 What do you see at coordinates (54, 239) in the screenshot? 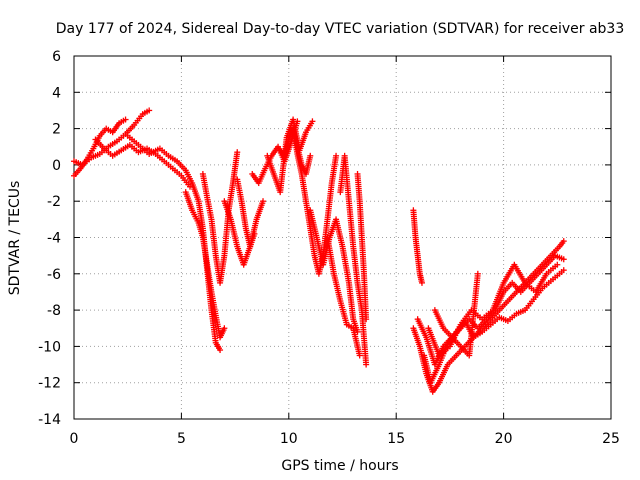
I see `y-tick-label: -4` at bounding box center [54, 239].